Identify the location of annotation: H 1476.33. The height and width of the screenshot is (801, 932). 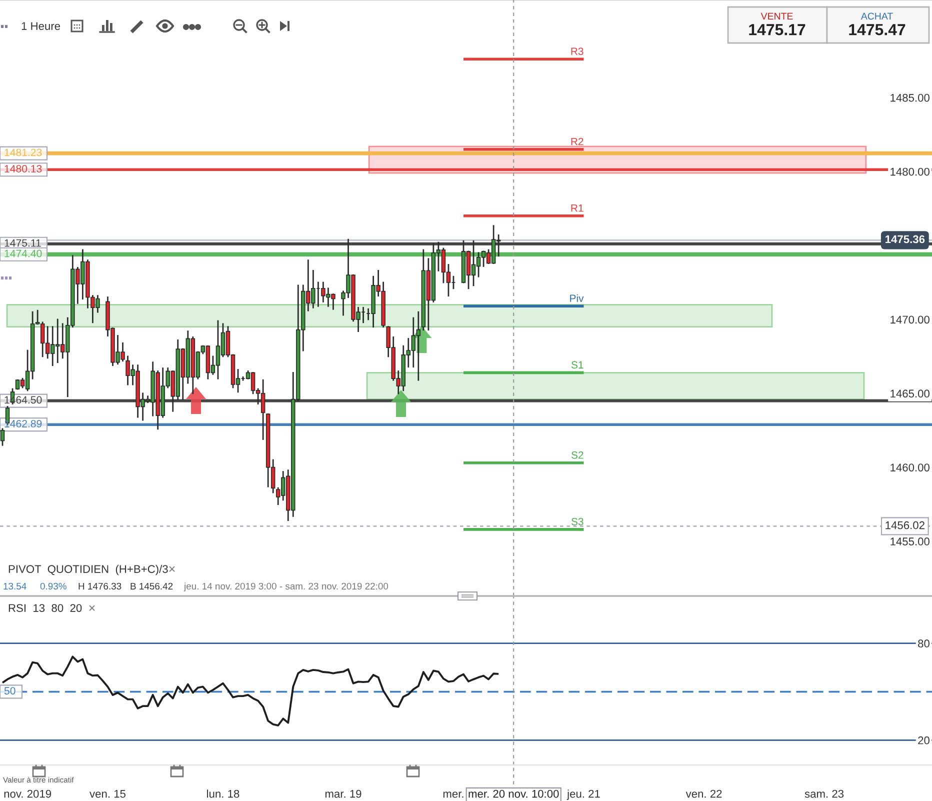
(100, 586).